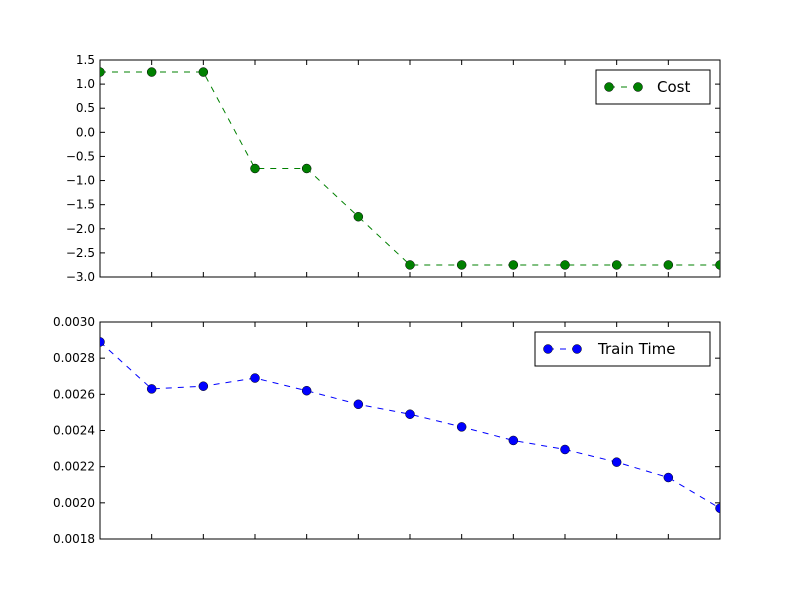 This screenshot has width=800, height=600. I want to click on train-time-ytick-label: 0.0026, so click(74, 394).